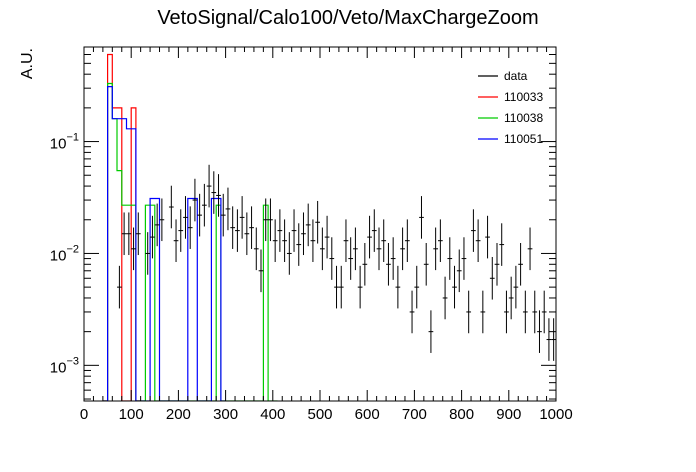 The width and height of the screenshot is (696, 472). I want to click on legend-label-110051: 110051, so click(523, 139).